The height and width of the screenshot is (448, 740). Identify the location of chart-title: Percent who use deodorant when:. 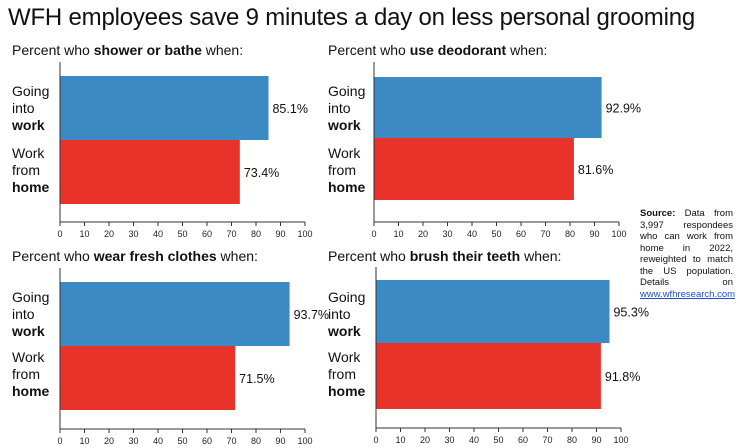
(437, 50).